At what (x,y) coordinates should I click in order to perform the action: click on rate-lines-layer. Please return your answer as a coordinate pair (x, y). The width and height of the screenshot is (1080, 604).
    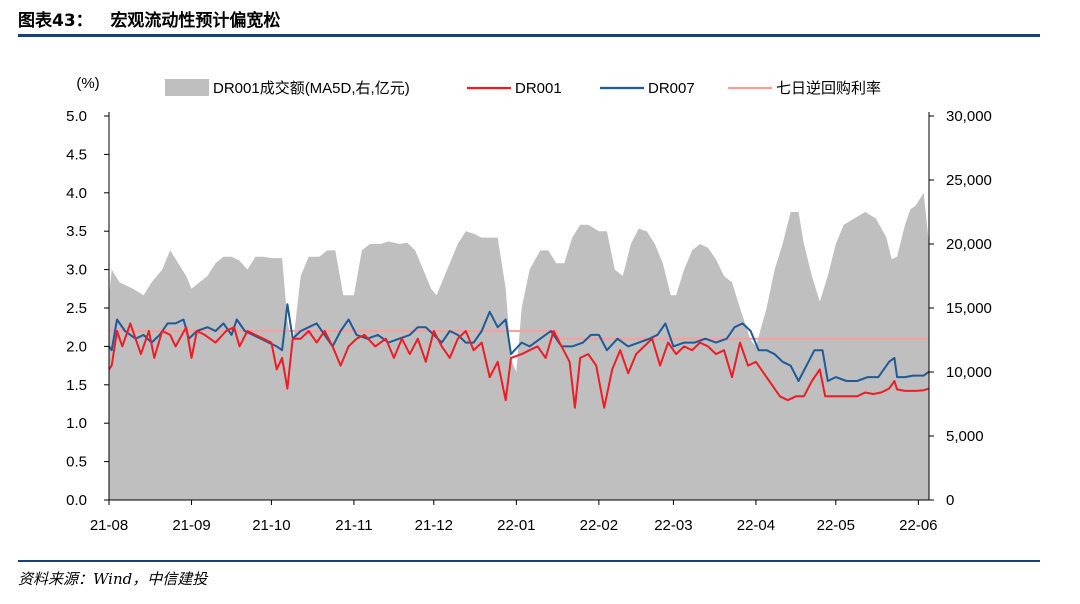
    Looking at the image, I should click on (519, 356).